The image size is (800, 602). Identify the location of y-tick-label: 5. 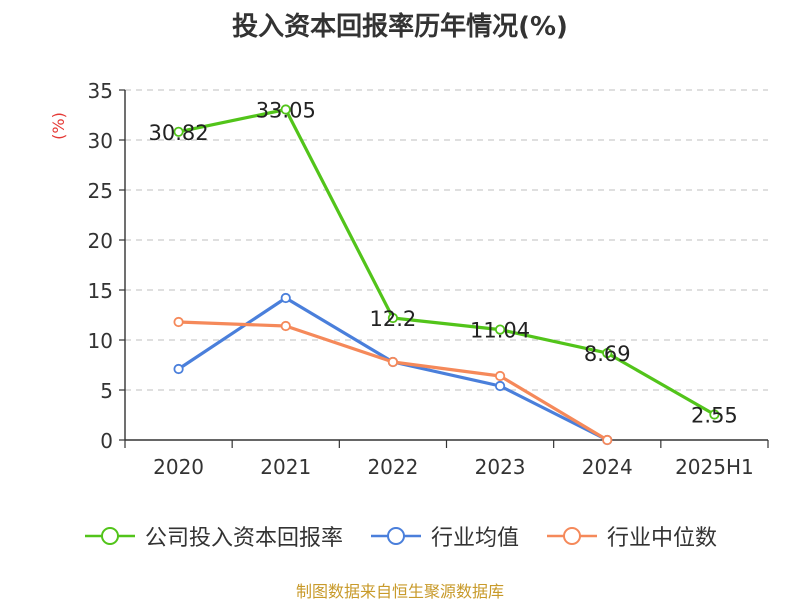
(106, 391).